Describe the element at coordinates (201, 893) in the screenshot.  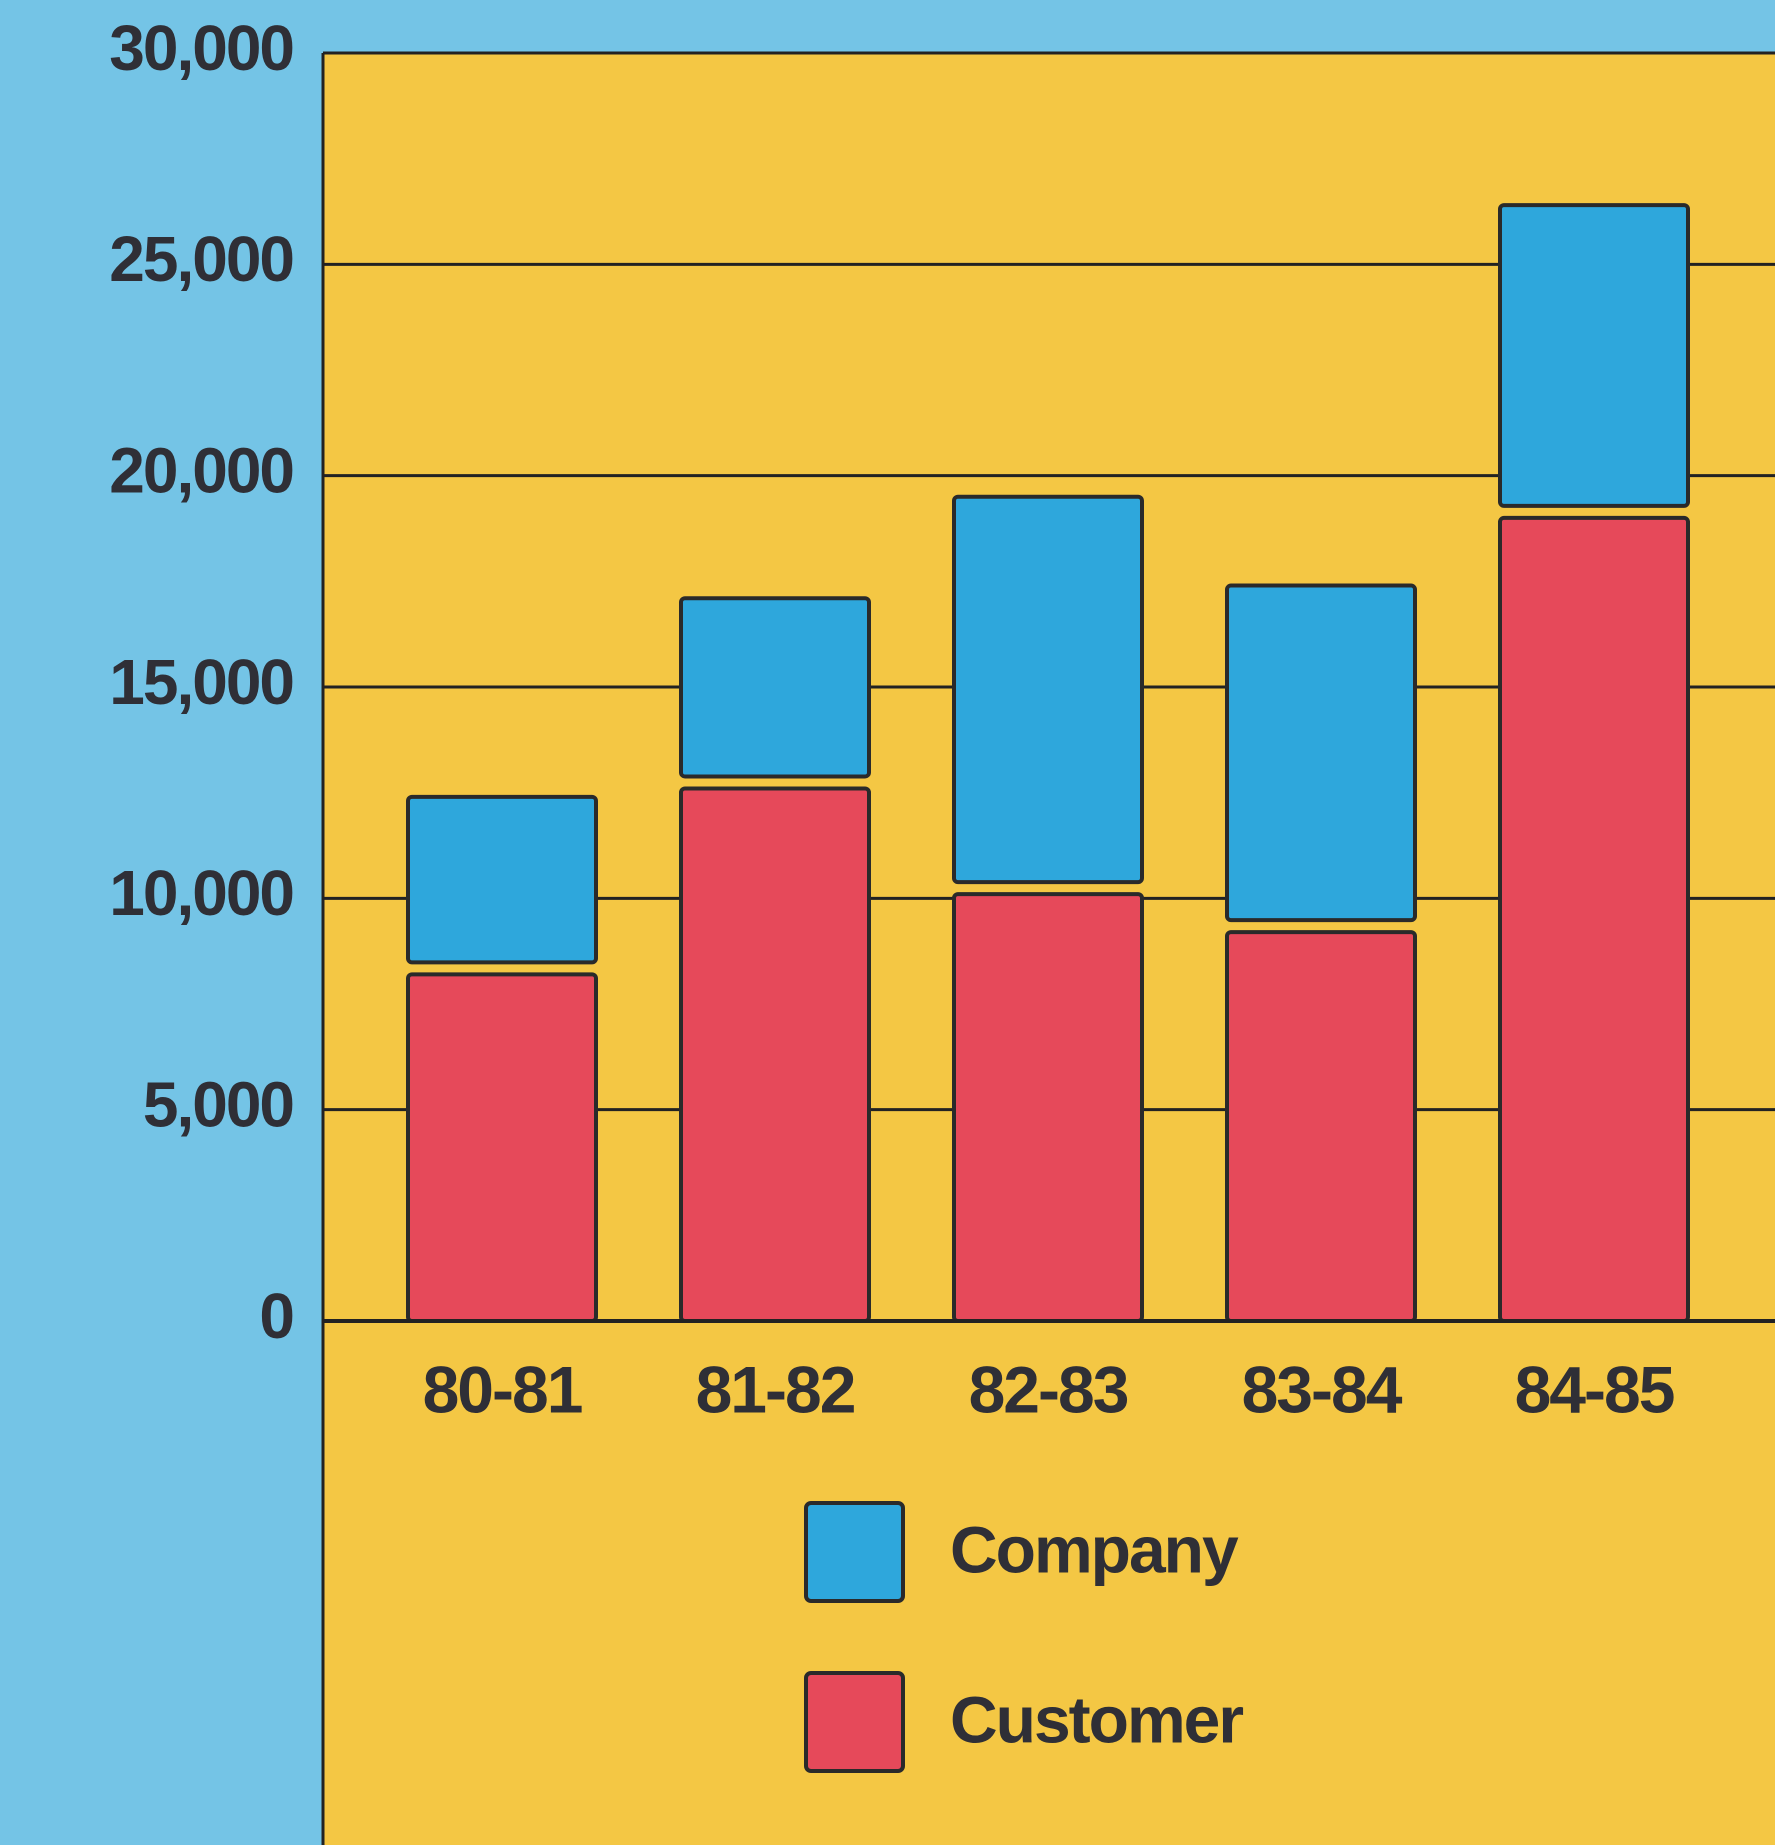
I see `y-tick-label: 10,000` at that location.